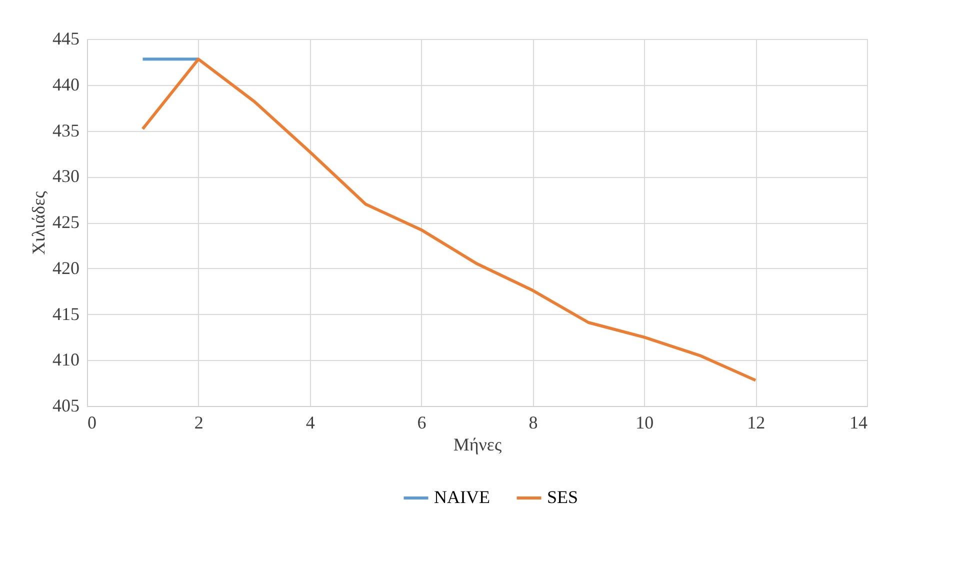  Describe the element at coordinates (66, 130) in the screenshot. I see `y-tick-label: 435` at that location.